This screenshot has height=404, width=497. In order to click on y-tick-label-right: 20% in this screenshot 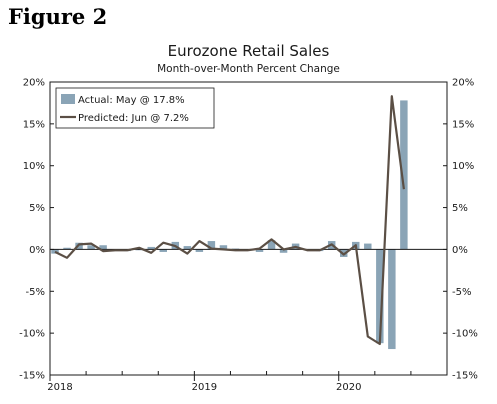, I will do `click(463, 83)`.